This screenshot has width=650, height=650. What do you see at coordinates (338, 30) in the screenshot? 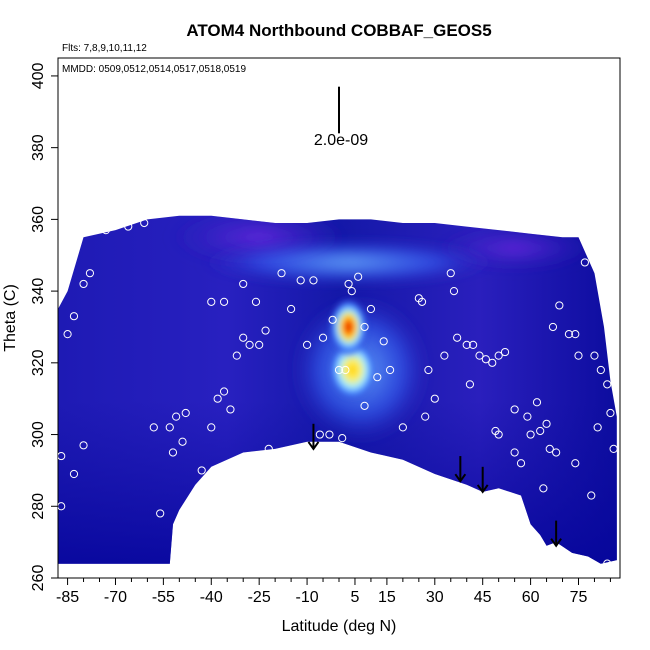
I see `chart-title: ATOM4 Northbound COBBAF_GEOS5` at bounding box center [338, 30].